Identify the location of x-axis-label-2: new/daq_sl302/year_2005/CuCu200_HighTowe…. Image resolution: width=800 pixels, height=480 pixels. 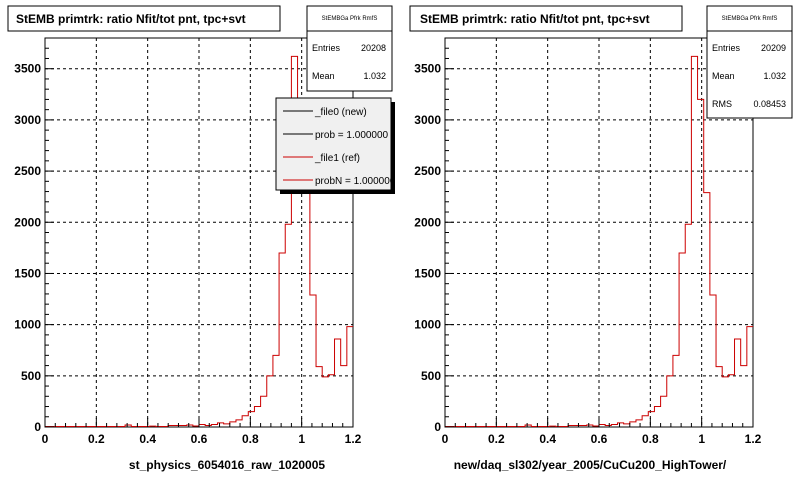
(590, 465).